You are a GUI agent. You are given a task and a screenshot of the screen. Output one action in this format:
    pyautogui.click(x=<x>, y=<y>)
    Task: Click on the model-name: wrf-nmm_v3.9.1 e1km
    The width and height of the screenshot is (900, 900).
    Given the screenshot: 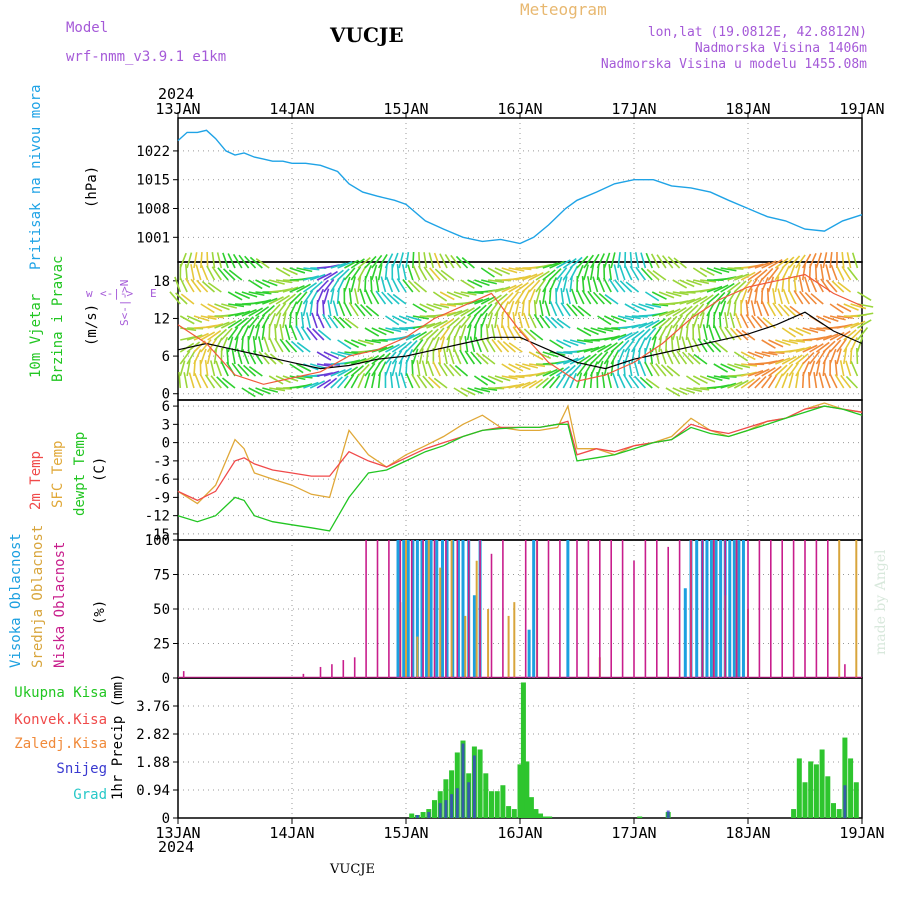 What is the action you would take?
    pyautogui.click(x=146, y=57)
    